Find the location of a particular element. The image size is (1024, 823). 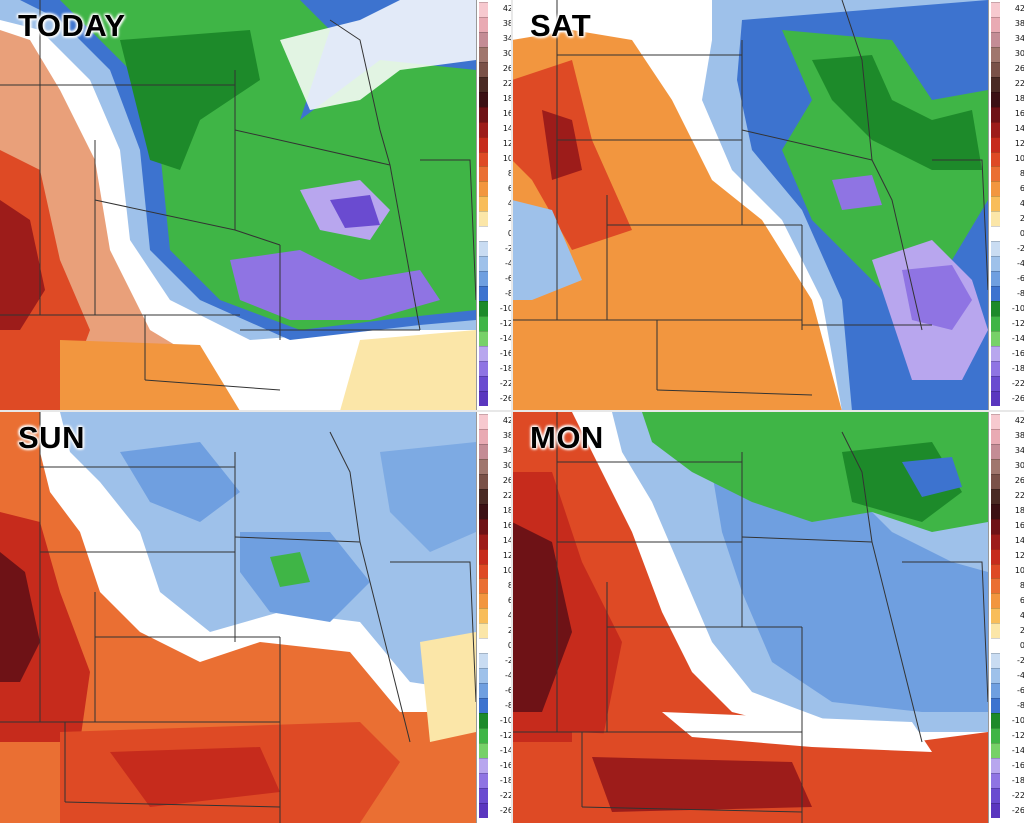

legend-tick-label: 8 is located at coordinates (1021, 586).